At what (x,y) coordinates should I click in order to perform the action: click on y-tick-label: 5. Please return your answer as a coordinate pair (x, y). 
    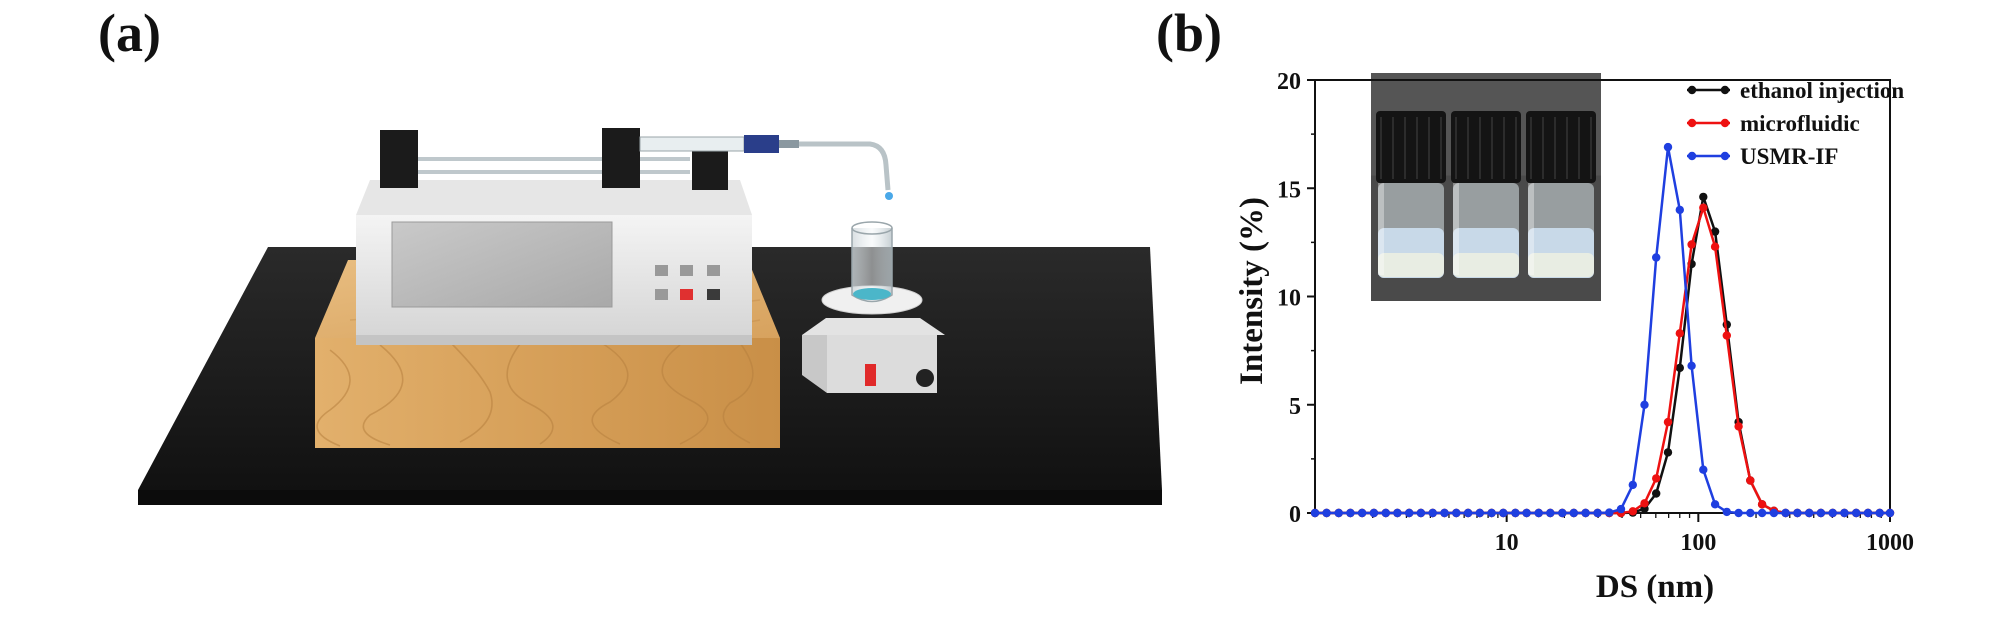
    Looking at the image, I should click on (1295, 407).